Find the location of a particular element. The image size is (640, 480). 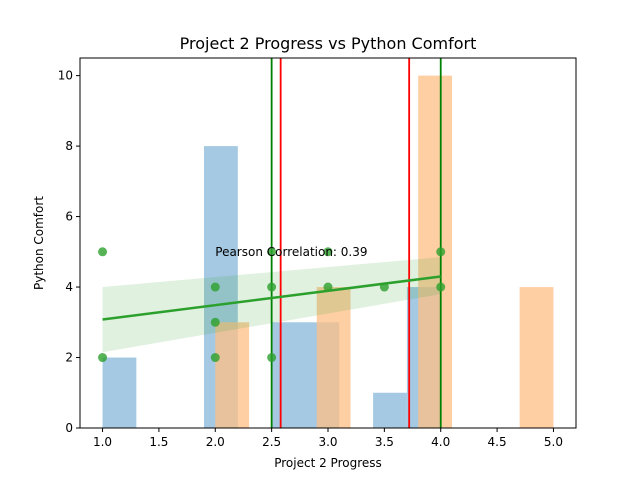

y-tick-label: 2 is located at coordinates (69, 358).